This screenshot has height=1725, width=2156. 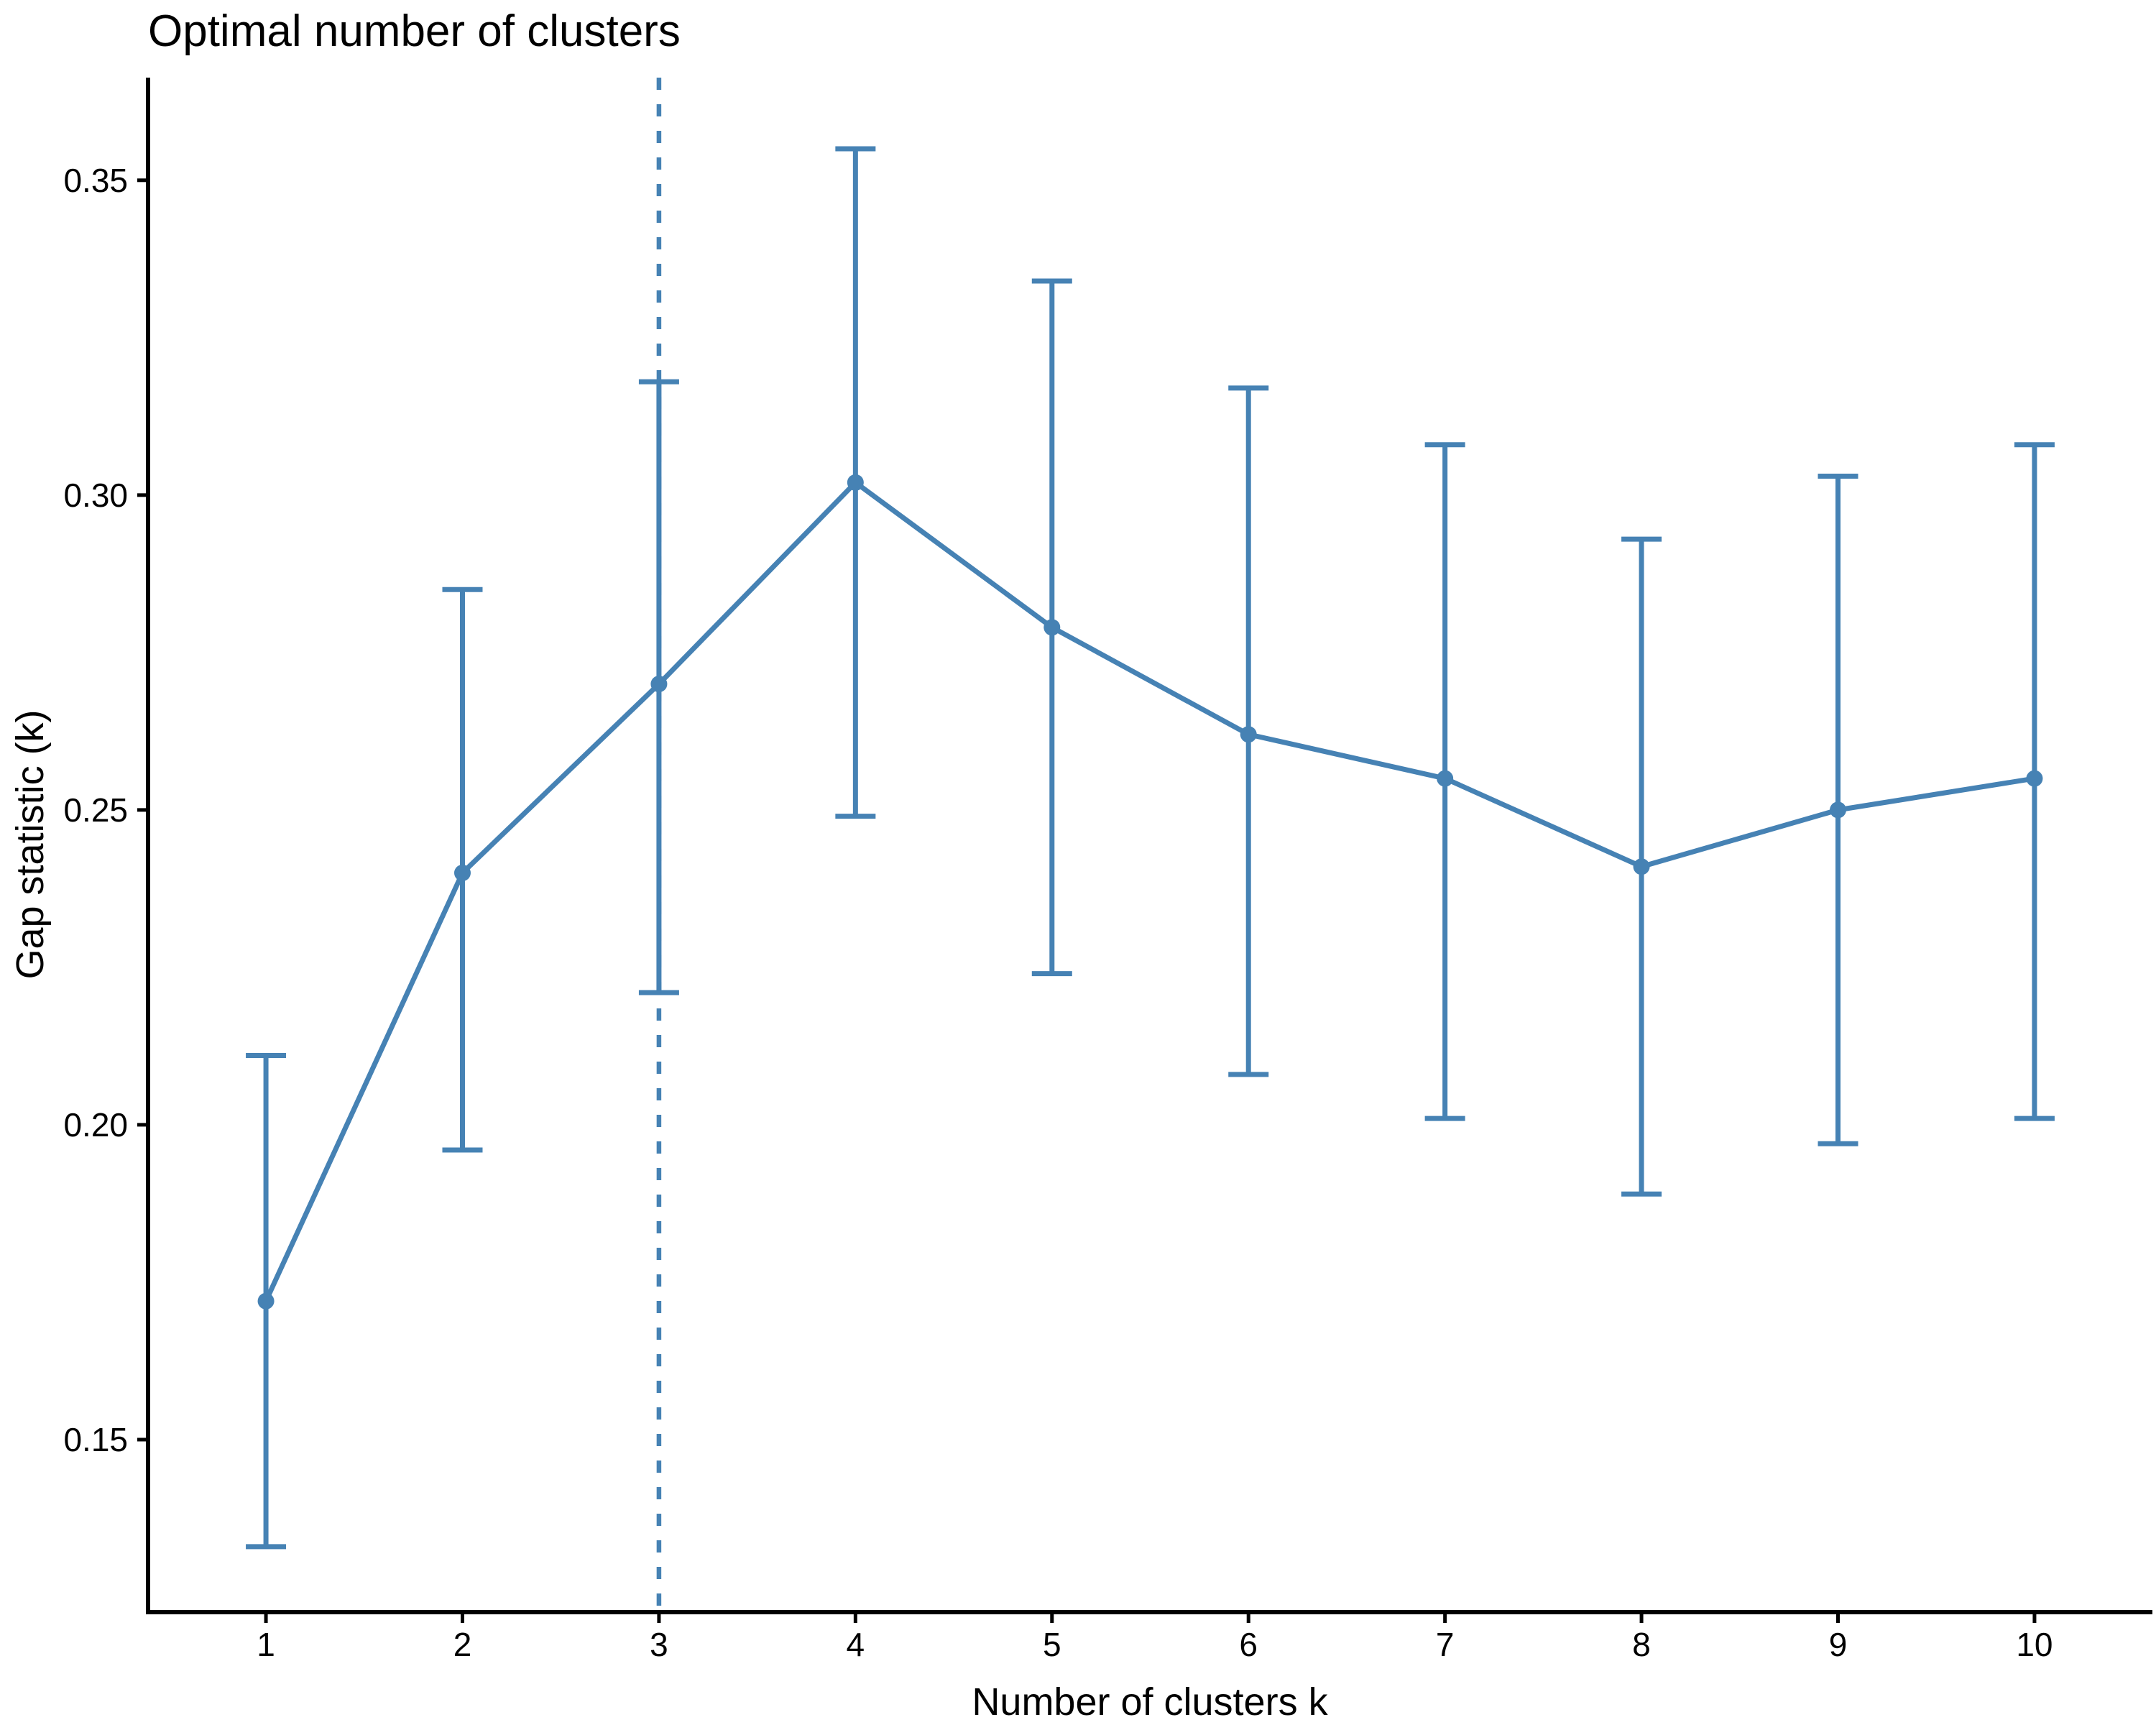 What do you see at coordinates (659, 1644) in the screenshot?
I see `x-axis-tick-label: 3` at bounding box center [659, 1644].